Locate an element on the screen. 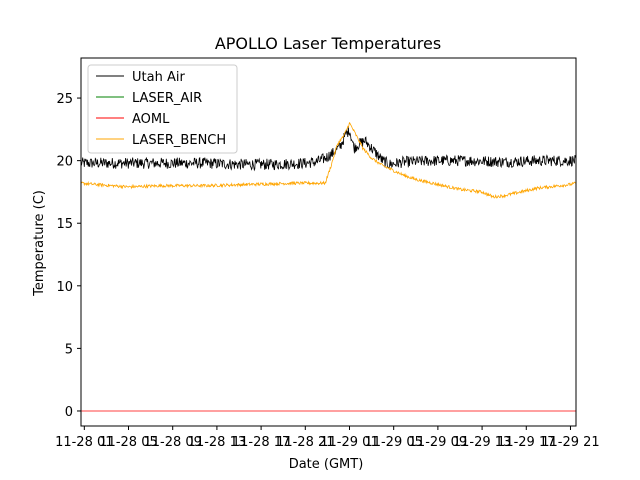  x-tick-label: 11-28 13 is located at coordinates (217, 442).